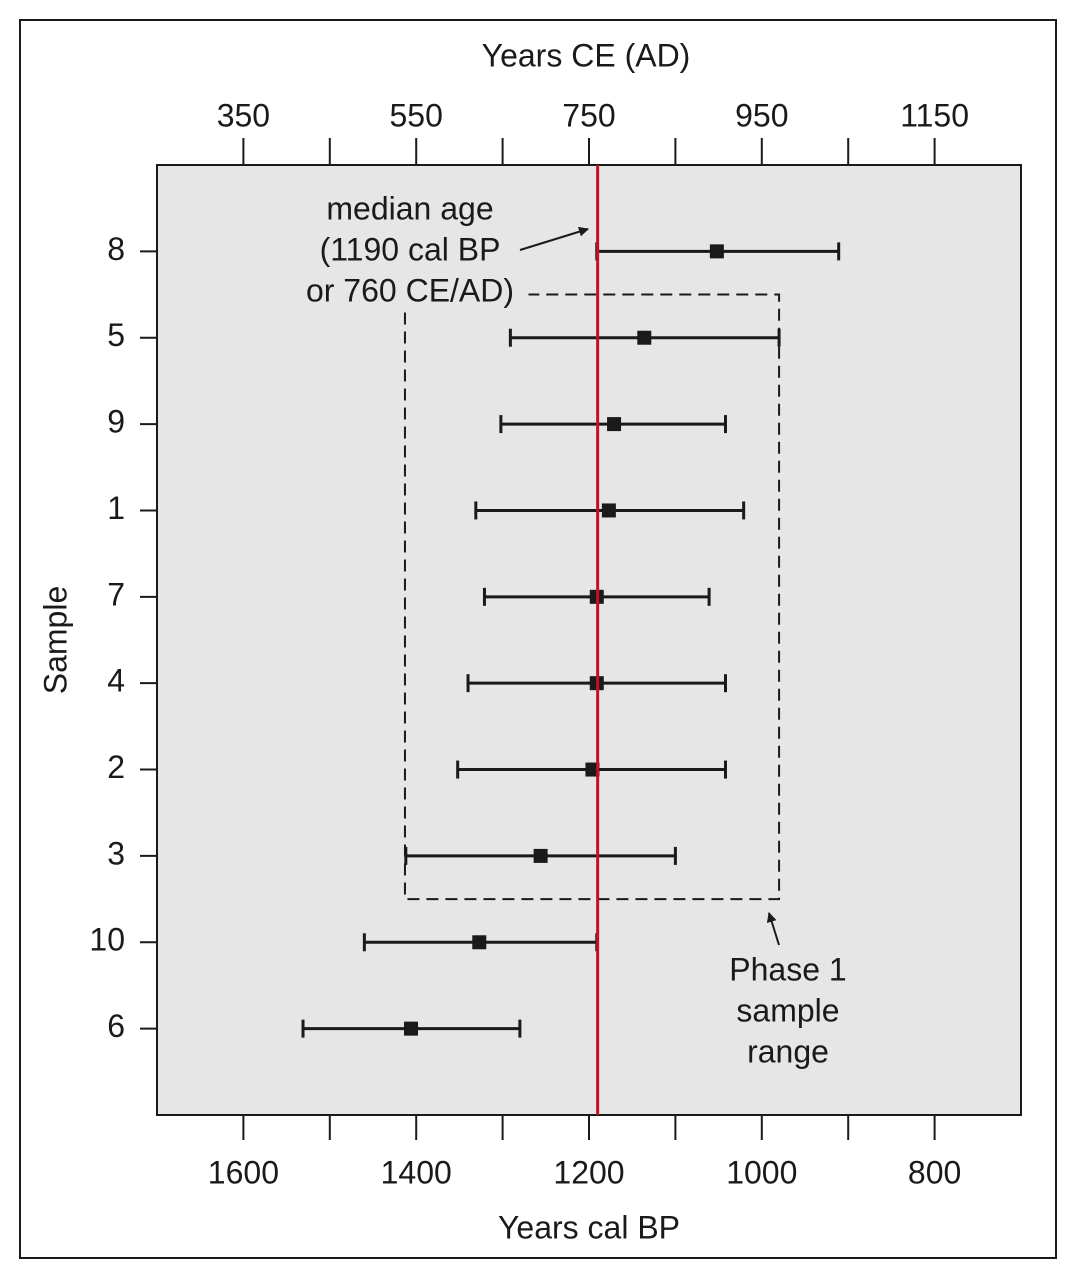 This screenshot has width=1071, height=1280. I want to click on phase-annotation: range, so click(788, 1051).